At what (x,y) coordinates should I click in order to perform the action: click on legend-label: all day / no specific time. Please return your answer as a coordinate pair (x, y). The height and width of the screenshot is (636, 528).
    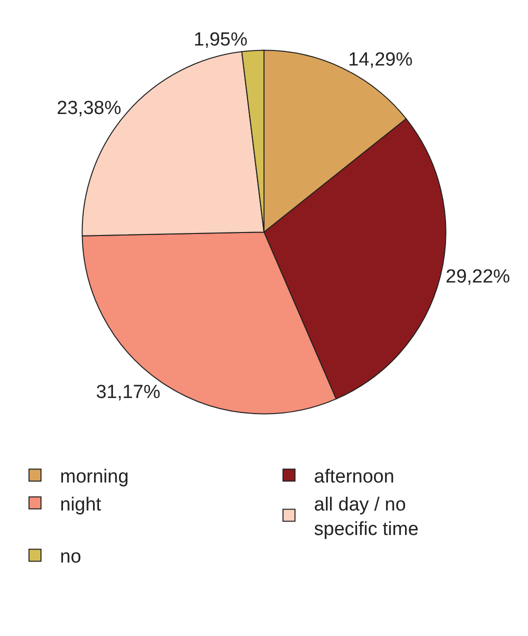
    Looking at the image, I should click on (366, 517).